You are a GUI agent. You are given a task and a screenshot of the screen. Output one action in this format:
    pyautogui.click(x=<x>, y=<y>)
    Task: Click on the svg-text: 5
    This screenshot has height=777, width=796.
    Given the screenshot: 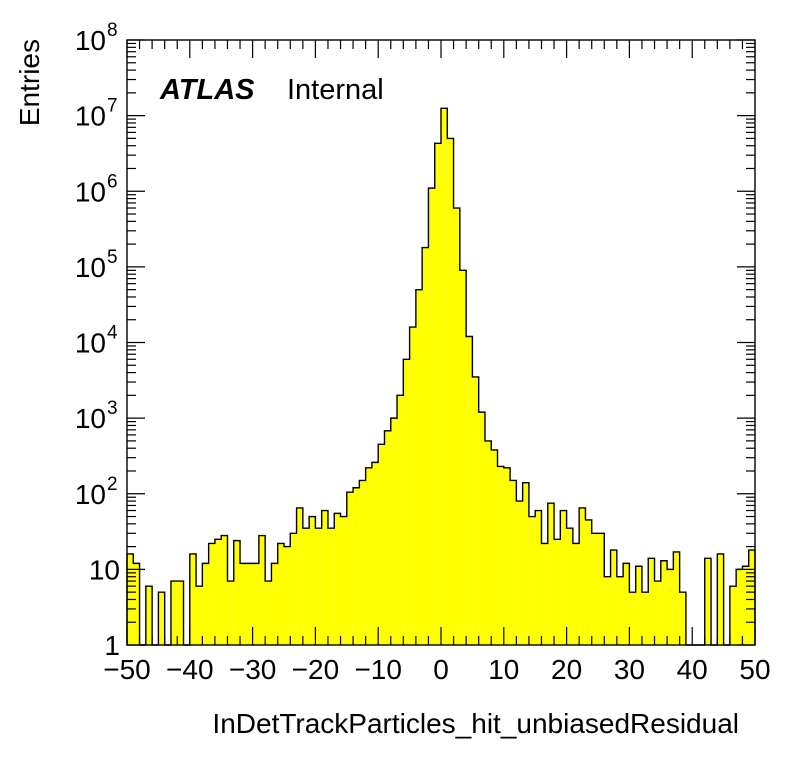 What is the action you would take?
    pyautogui.click(x=112, y=257)
    